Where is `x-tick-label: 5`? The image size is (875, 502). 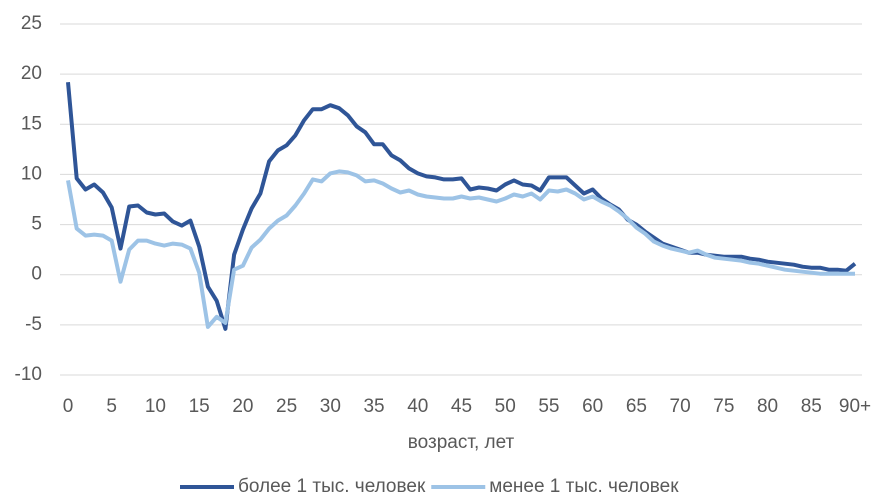 x-tick-label: 5 is located at coordinates (111, 406).